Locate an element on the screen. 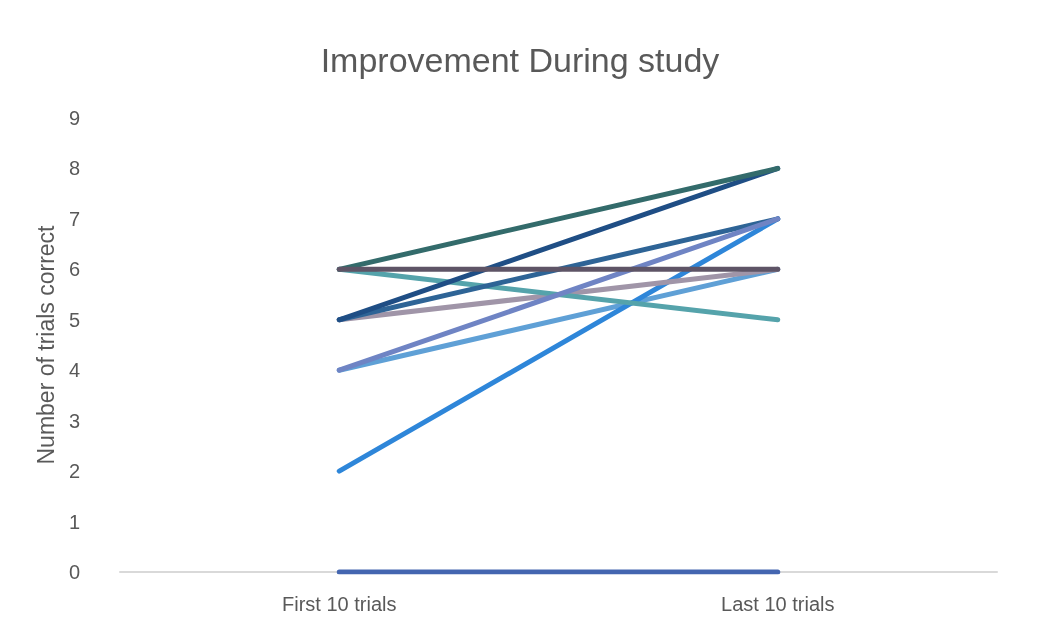 This screenshot has height=623, width=1040. y-tick-label: 2 is located at coordinates (74, 471).